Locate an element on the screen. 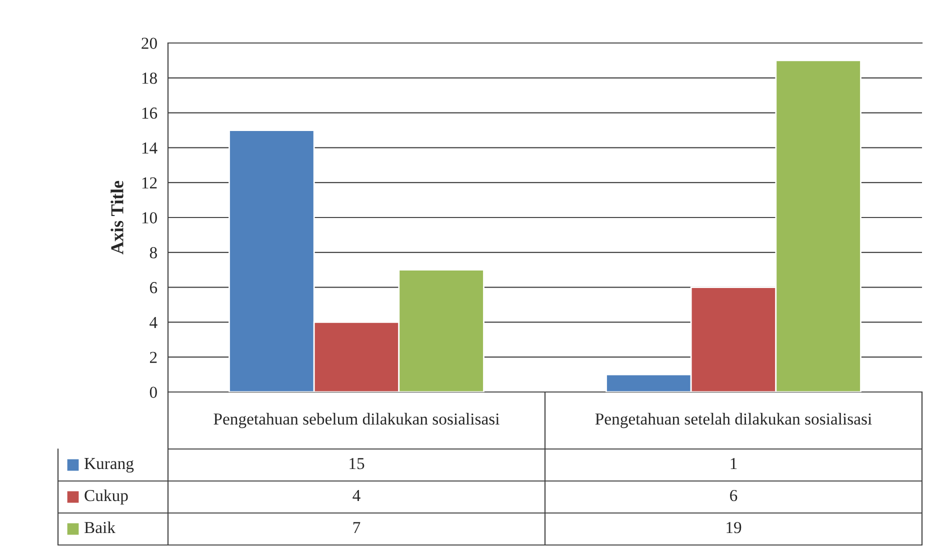 The image size is (936, 556). y-tick-label: 10 is located at coordinates (149, 218).